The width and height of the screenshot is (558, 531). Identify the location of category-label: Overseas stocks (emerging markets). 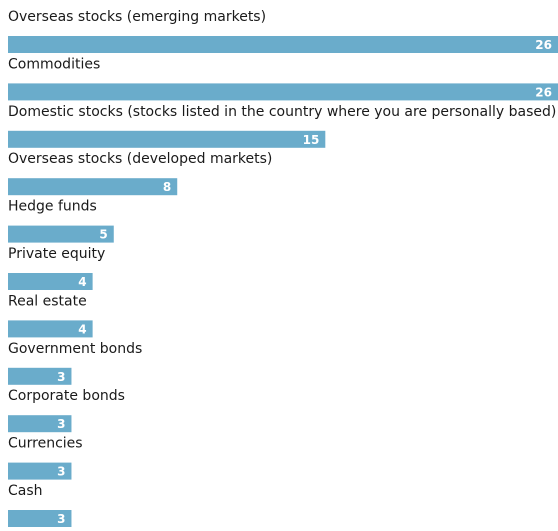
(137, 17).